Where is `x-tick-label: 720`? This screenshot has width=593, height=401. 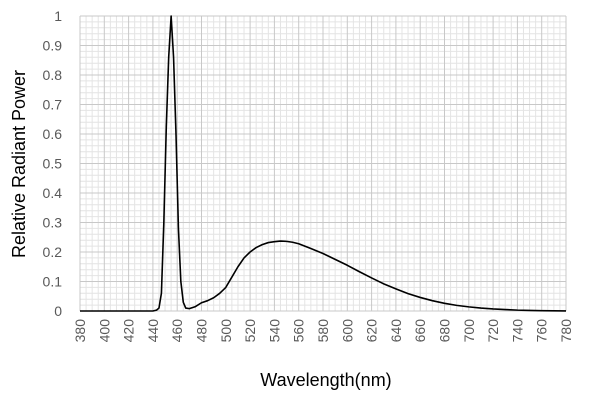 x-tick-label: 720 is located at coordinates (493, 331).